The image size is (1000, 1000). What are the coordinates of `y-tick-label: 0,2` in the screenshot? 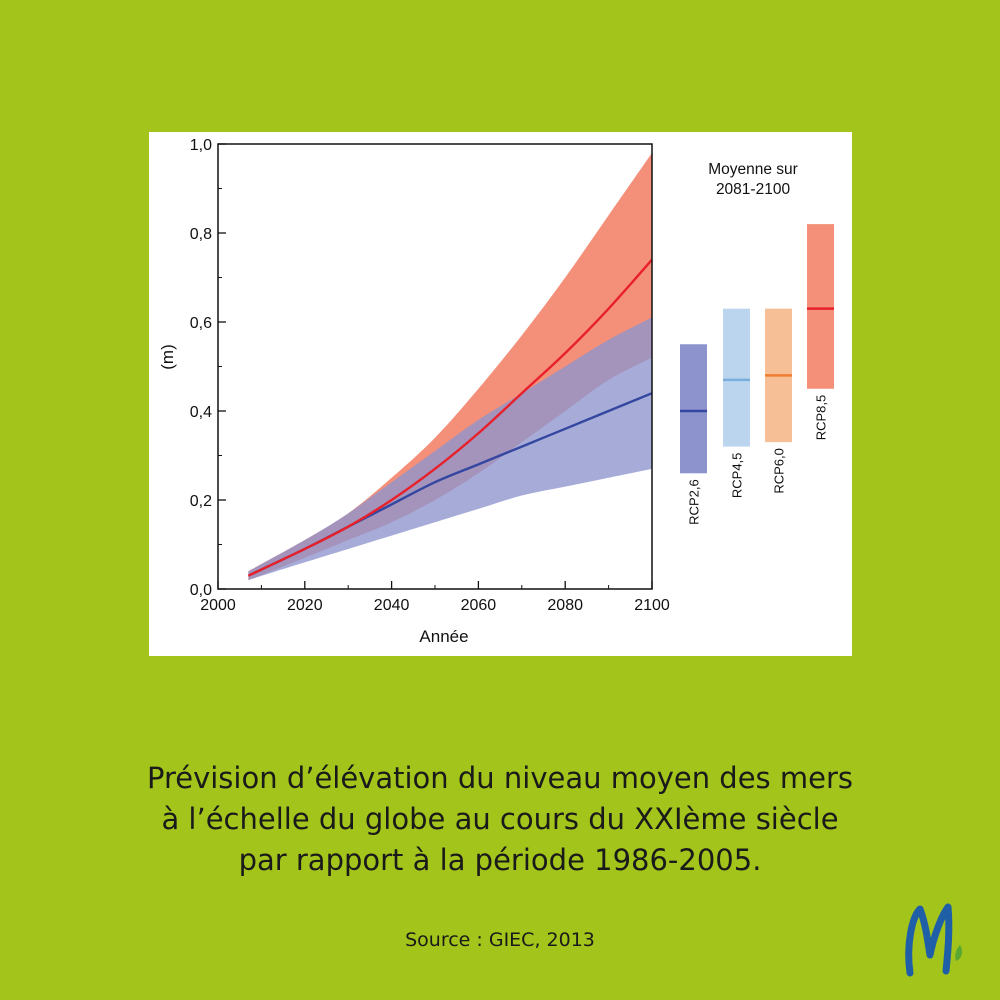 It's located at (201, 501).